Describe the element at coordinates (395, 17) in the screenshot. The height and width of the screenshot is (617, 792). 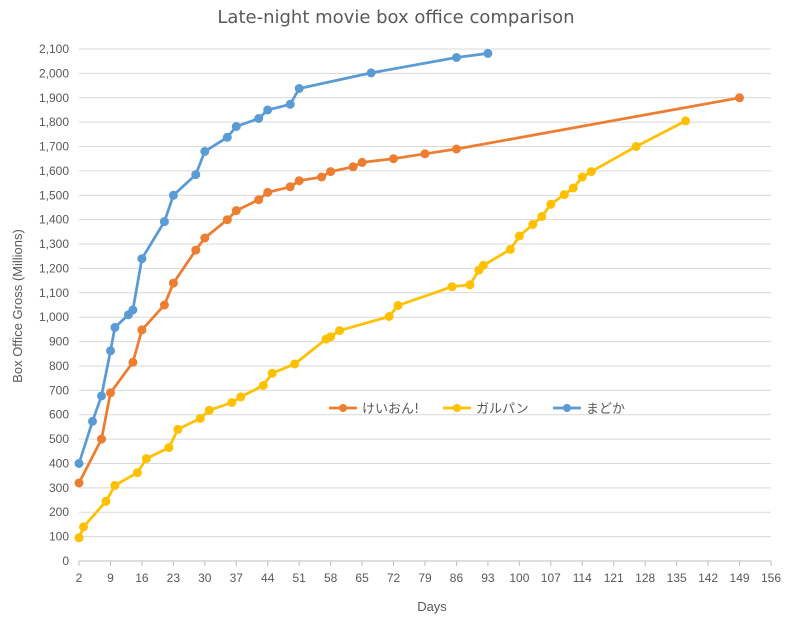
I see `chart-title: Late-night movie box office comparison` at that location.